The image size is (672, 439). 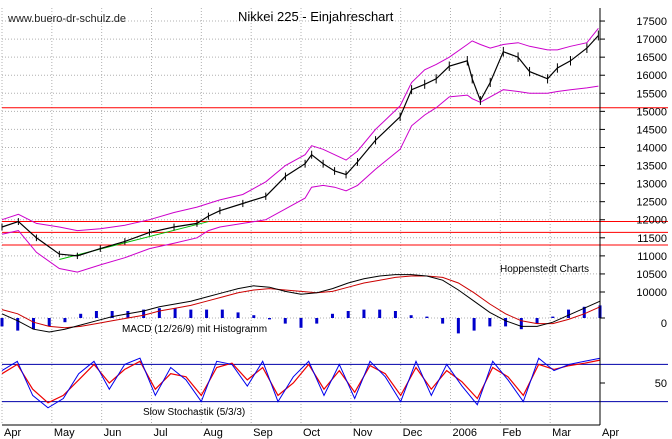 I want to click on x-tick-label: Feb, so click(x=511, y=433).